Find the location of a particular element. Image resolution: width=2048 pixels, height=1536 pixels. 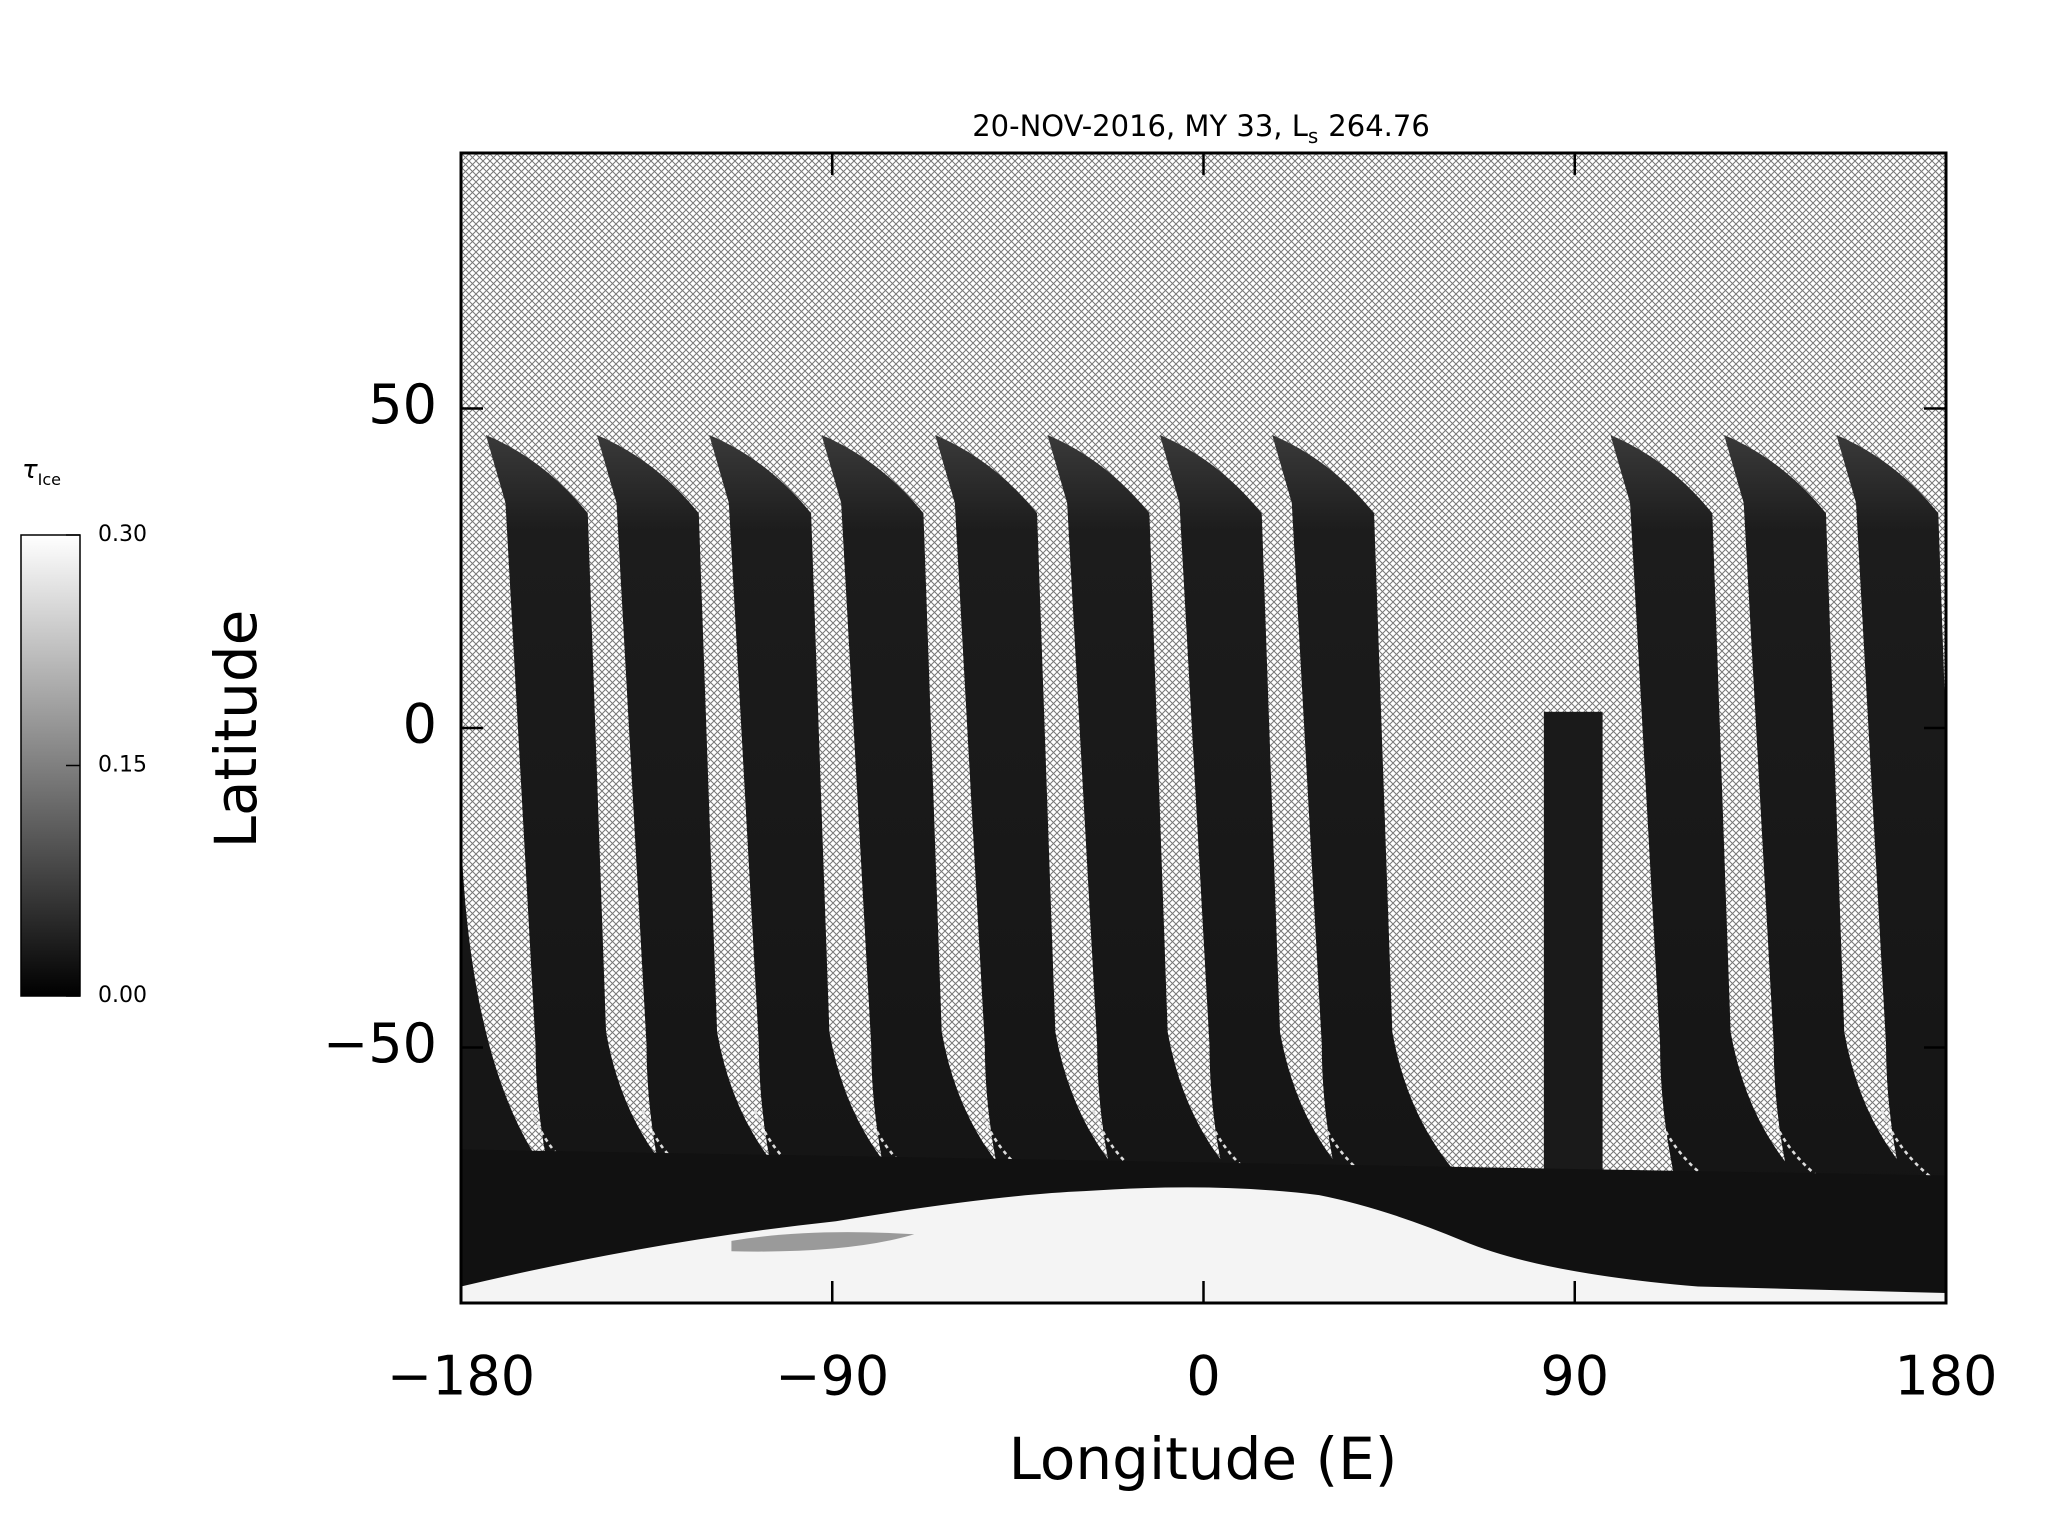

title-text: 20-NOV-2016, MY 33, L is located at coordinates (1140, 126).